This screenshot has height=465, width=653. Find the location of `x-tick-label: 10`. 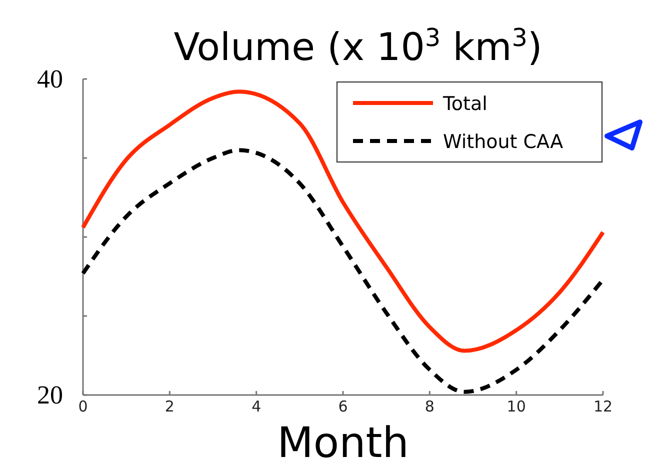

x-tick-label: 10 is located at coordinates (516, 407).